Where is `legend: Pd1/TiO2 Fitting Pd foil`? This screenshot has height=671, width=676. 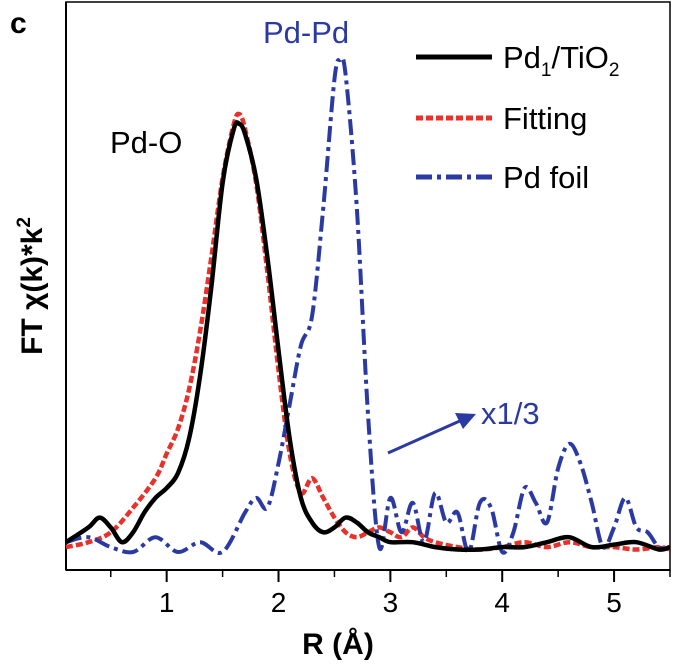
legend: Pd1/TiO2 Fitting Pd foil is located at coordinates (517, 117).